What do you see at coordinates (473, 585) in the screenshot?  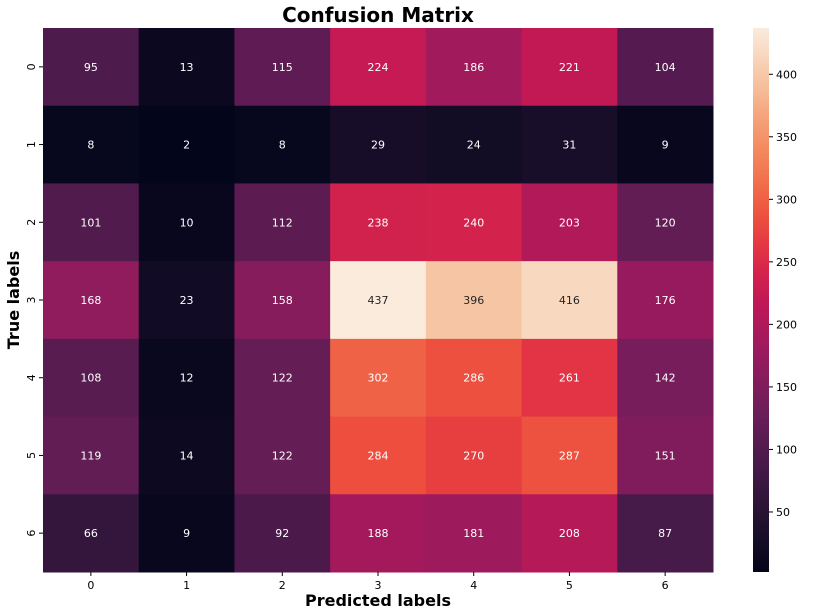 I see `x-tick-label: 4` at bounding box center [473, 585].